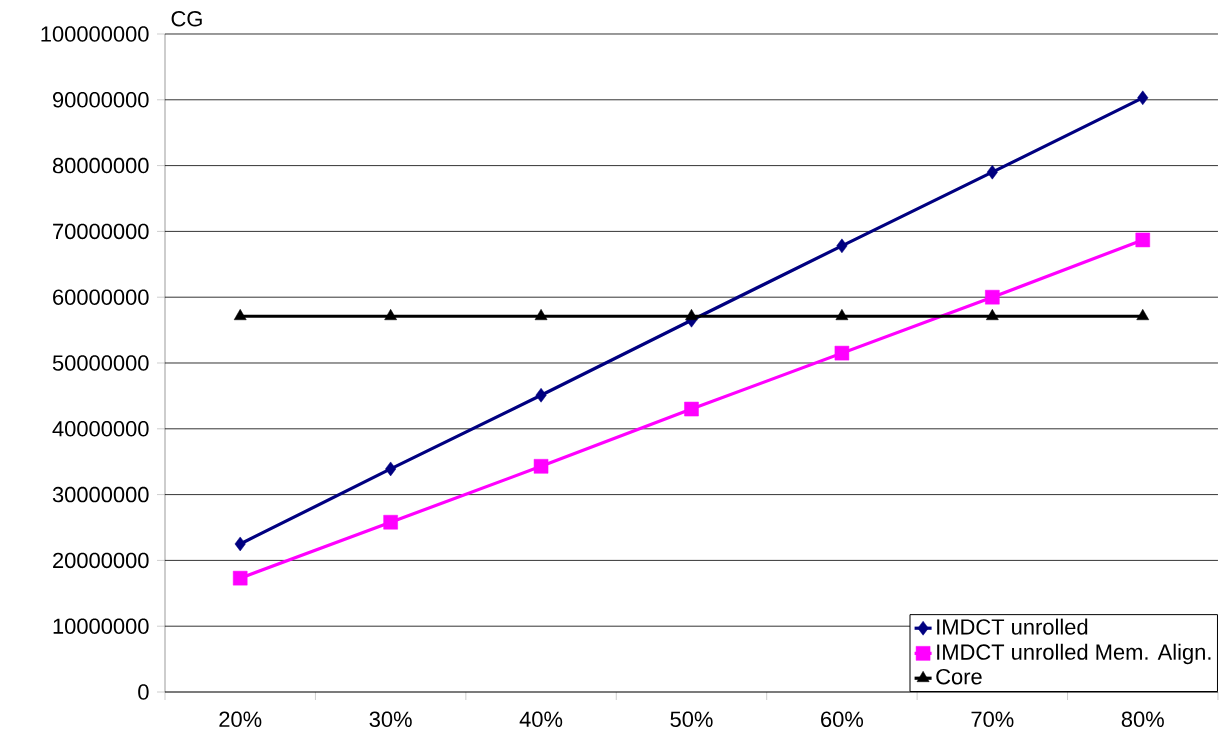  Describe the element at coordinates (100, 363) in the screenshot. I see `y-tick-label: 50000000` at that location.